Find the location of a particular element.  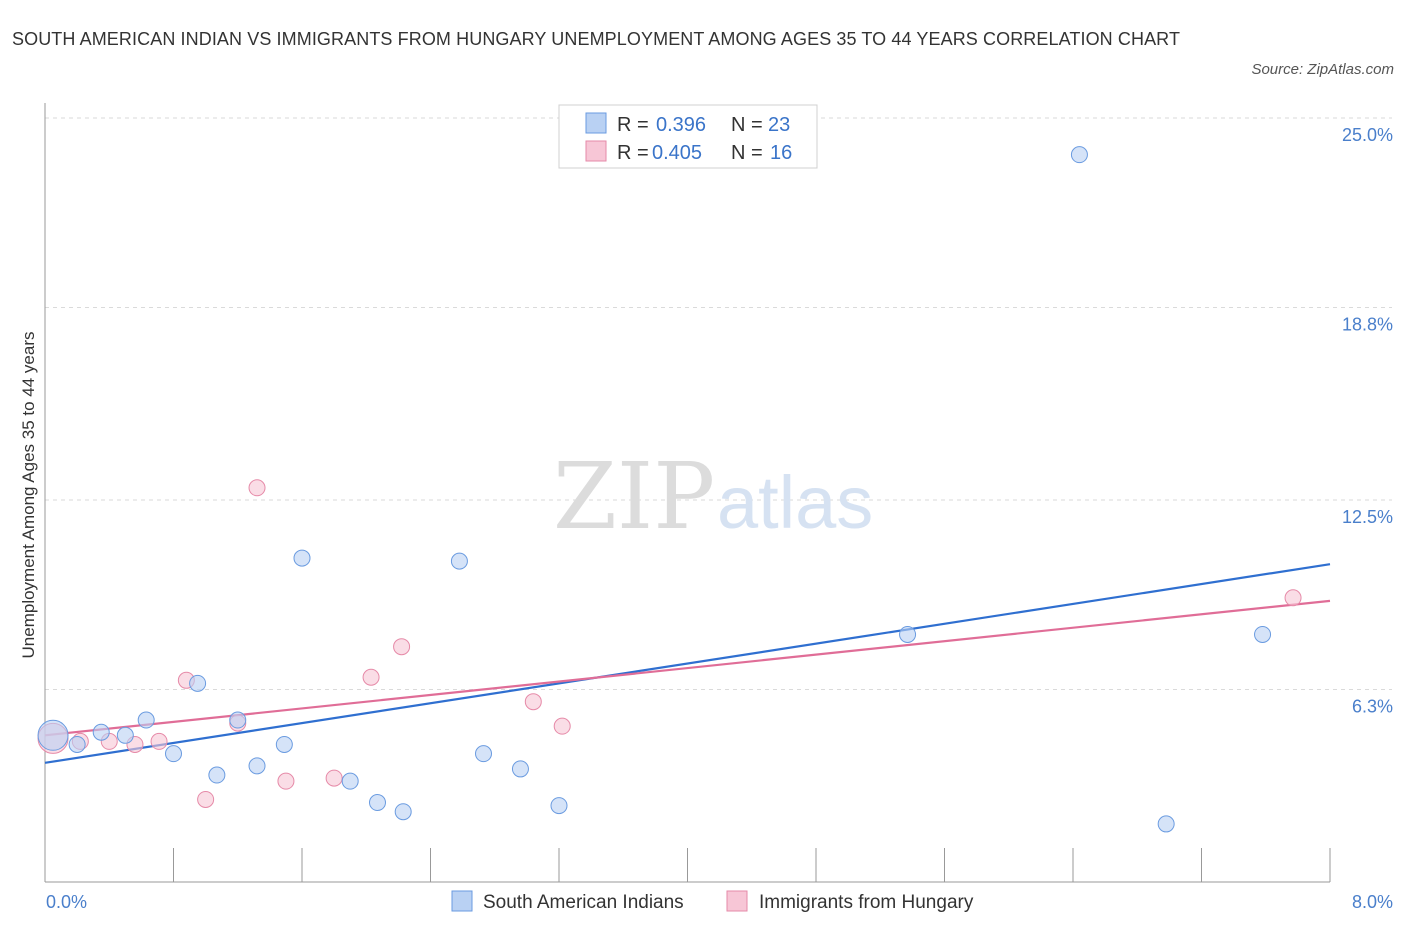

stats-legend: R = 0.396 N = 23 R = 0.405 N = 16 is located at coordinates (688, 136).